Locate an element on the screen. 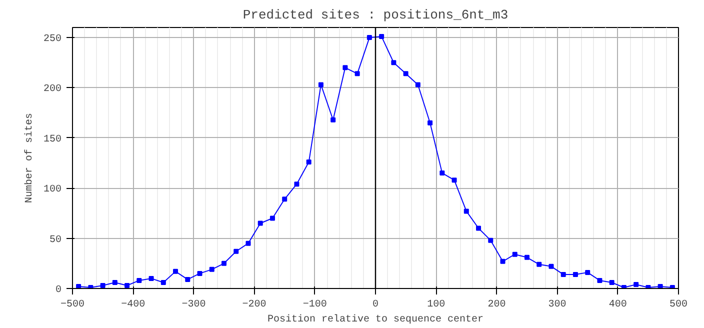 The height and width of the screenshot is (328, 704). x-tick-label: −300 is located at coordinates (194, 305).